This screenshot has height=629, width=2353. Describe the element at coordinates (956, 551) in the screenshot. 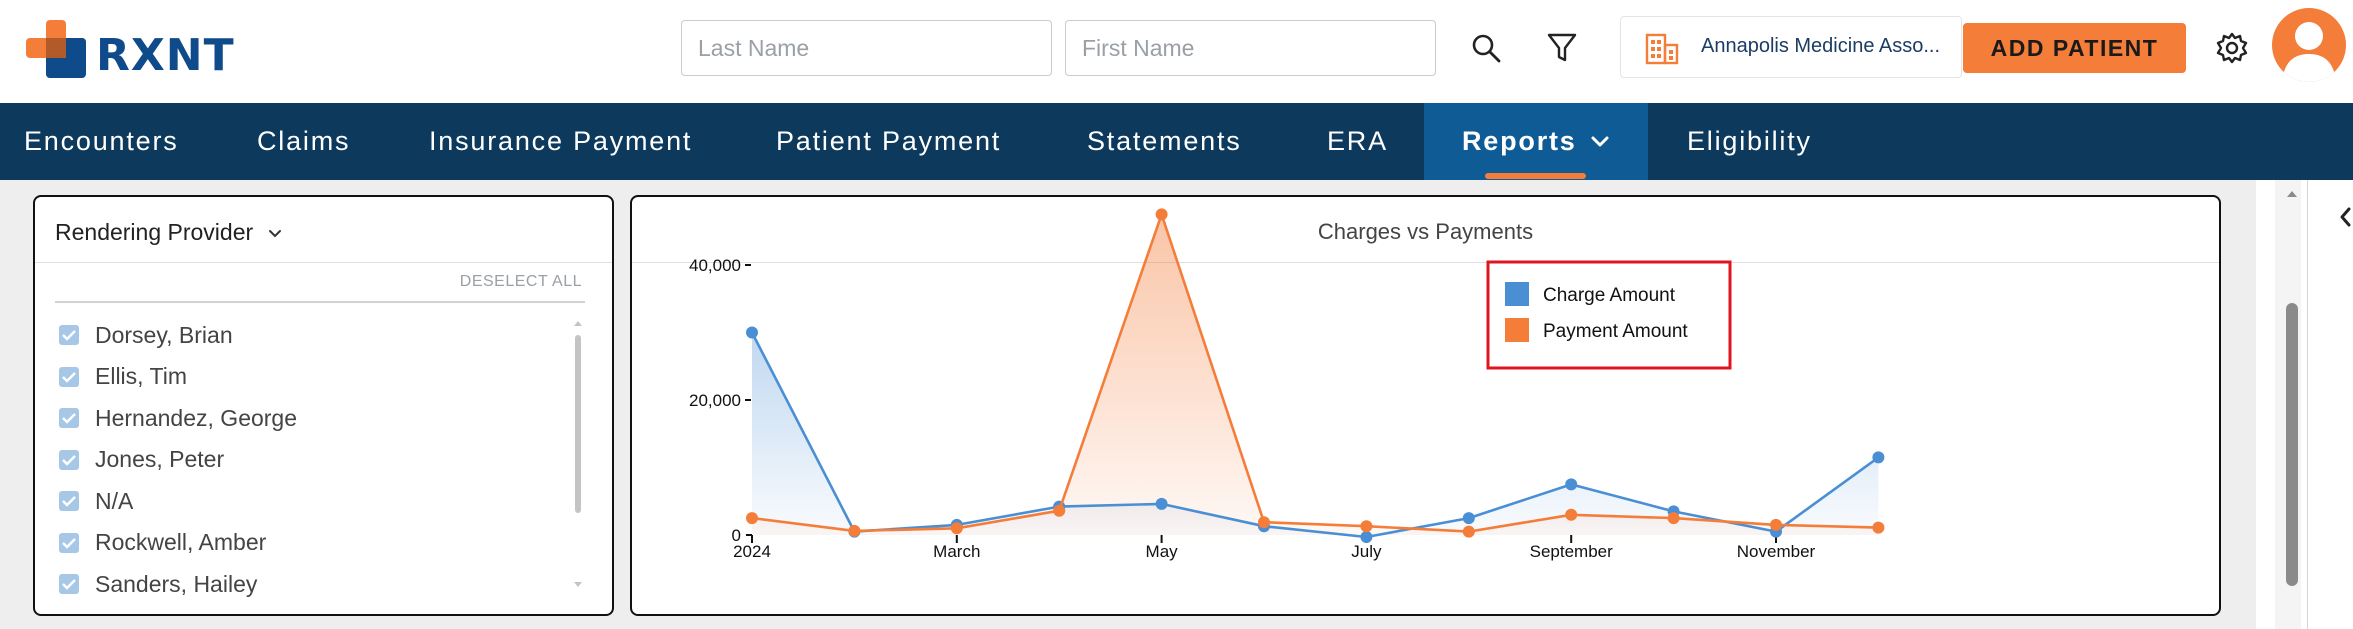

I see `x-tick-label: March` at that location.